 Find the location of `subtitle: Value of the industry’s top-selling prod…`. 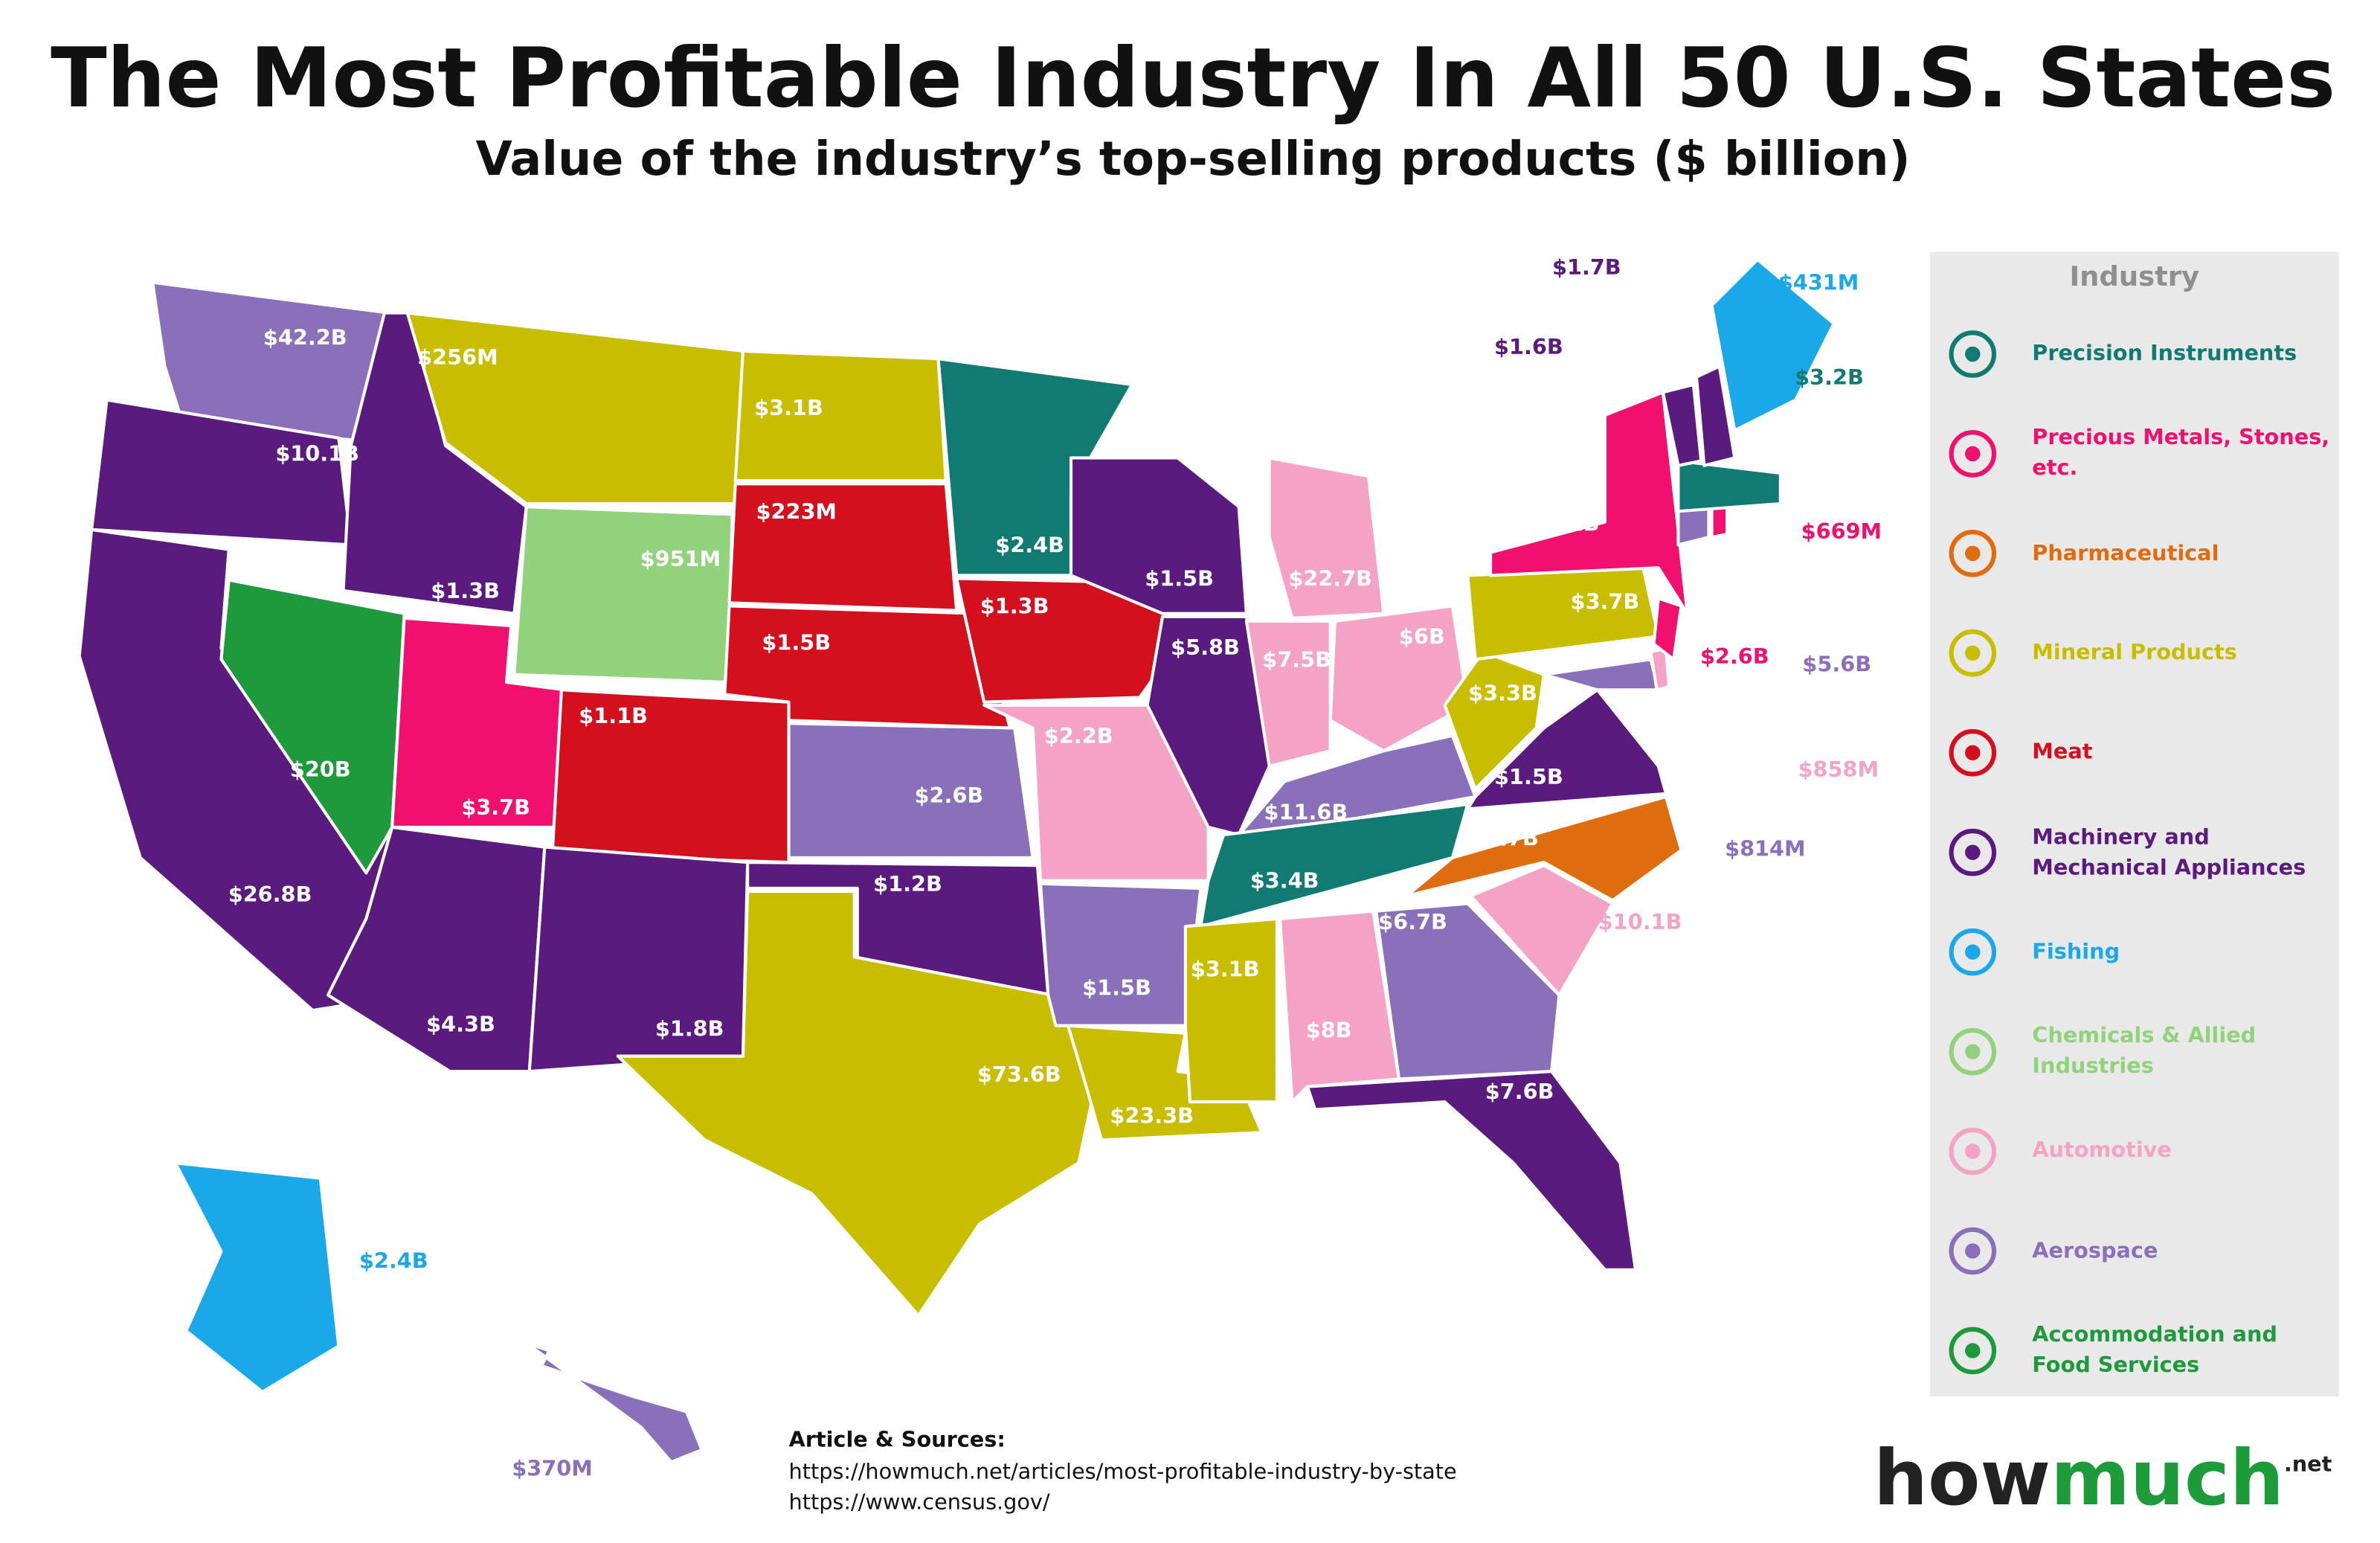

subtitle: Value of the industry’s top-selling prod… is located at coordinates (1193, 158).